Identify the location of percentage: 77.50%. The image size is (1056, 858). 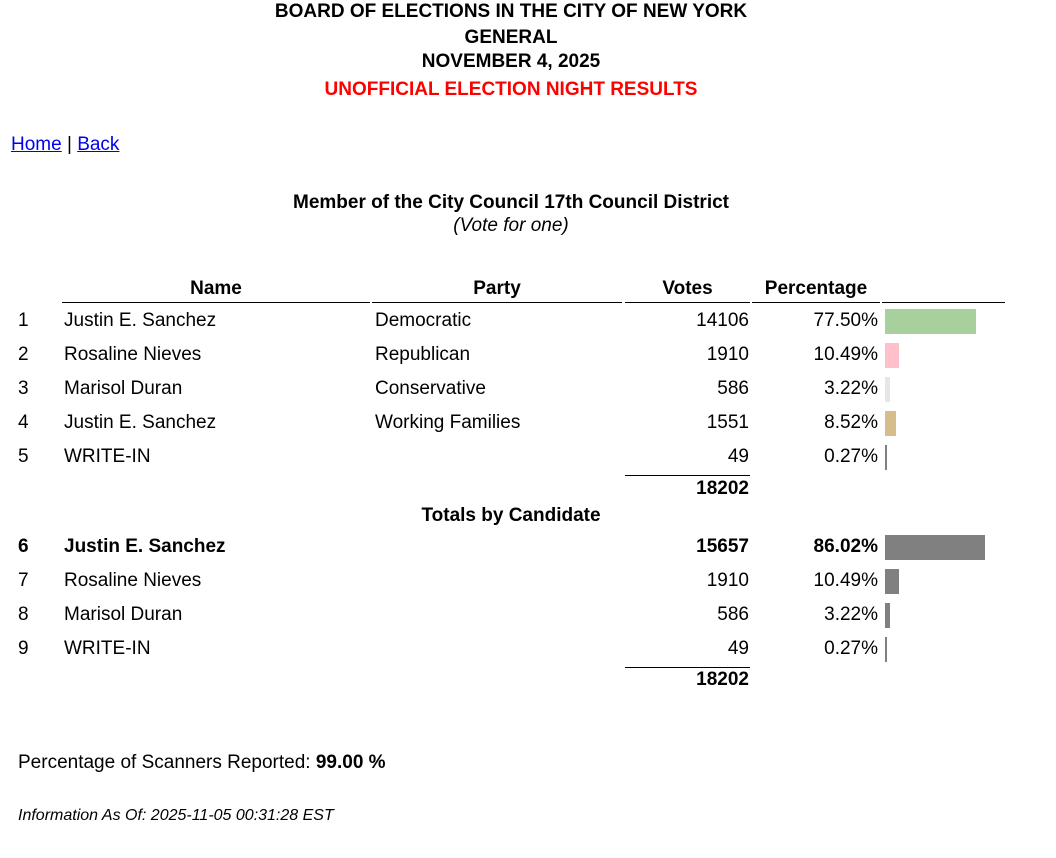
(845, 320).